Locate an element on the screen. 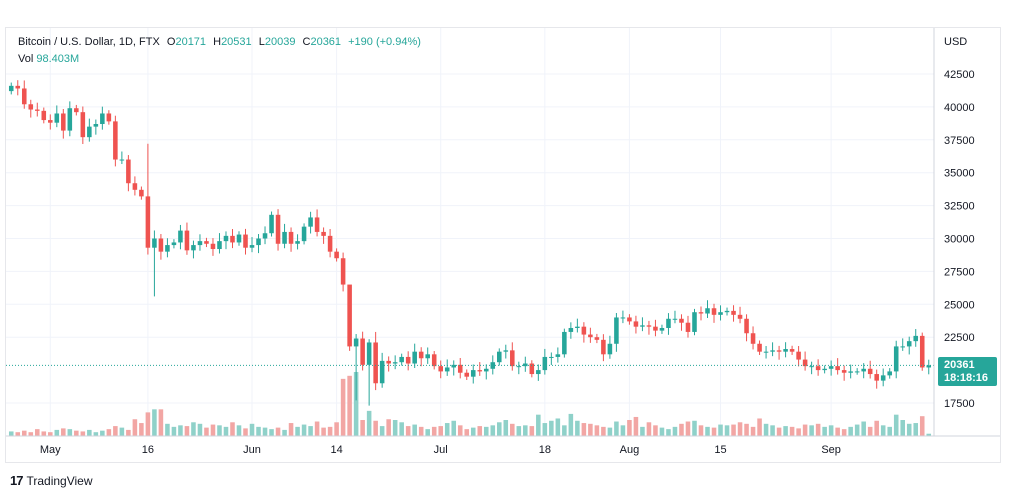  y-tick-label: 27500 is located at coordinates (959, 272).